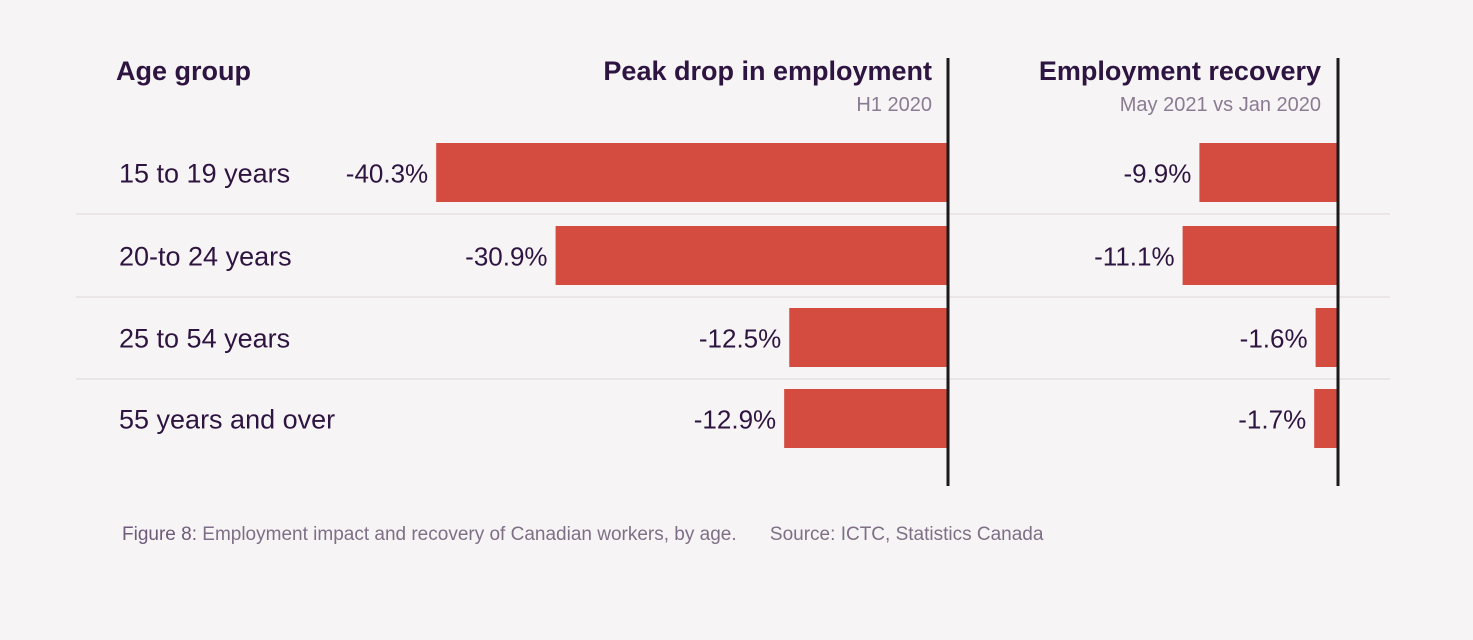  Describe the element at coordinates (1180, 71) in the screenshot. I see `recovery-header: Employment recovery` at that location.